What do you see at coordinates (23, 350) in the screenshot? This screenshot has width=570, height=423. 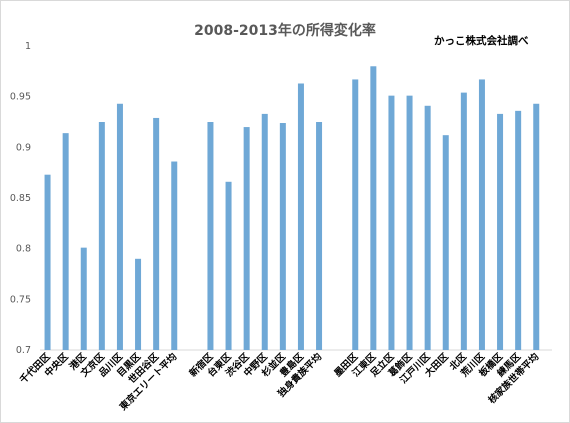 I see `y-tick-label: 0.7` at bounding box center [23, 350].